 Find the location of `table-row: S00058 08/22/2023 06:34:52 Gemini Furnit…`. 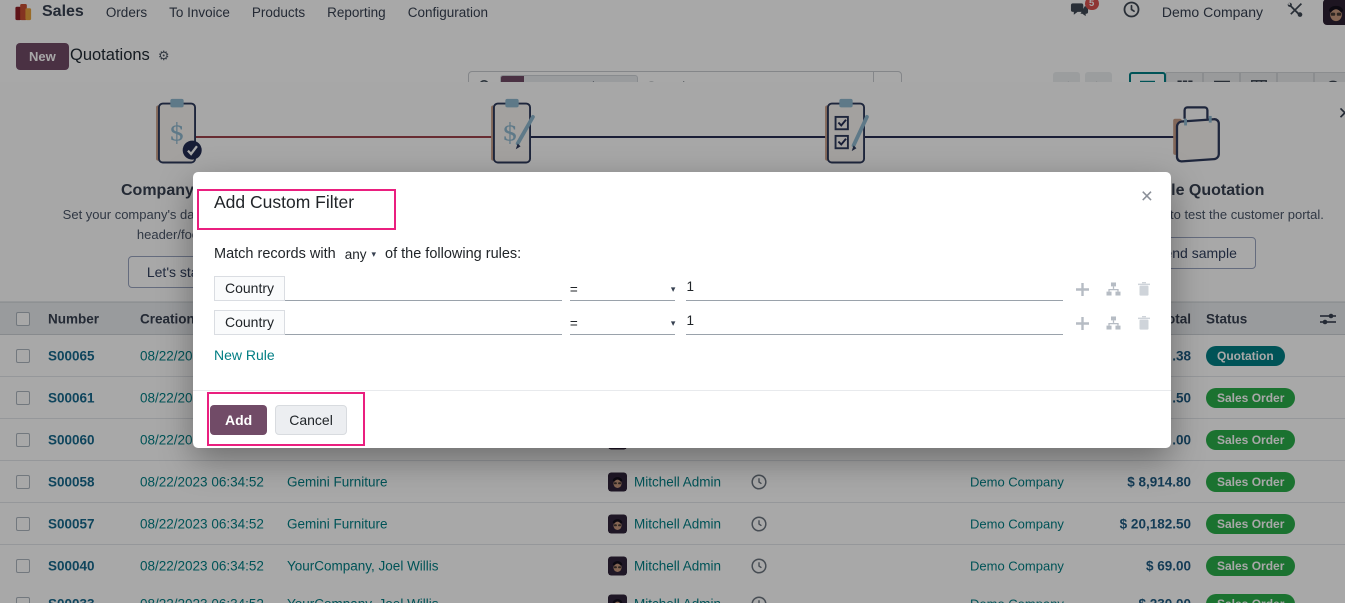

table-row: S00058 08/22/2023 06:34:52 Gemini Furnit… is located at coordinates (672, 482).